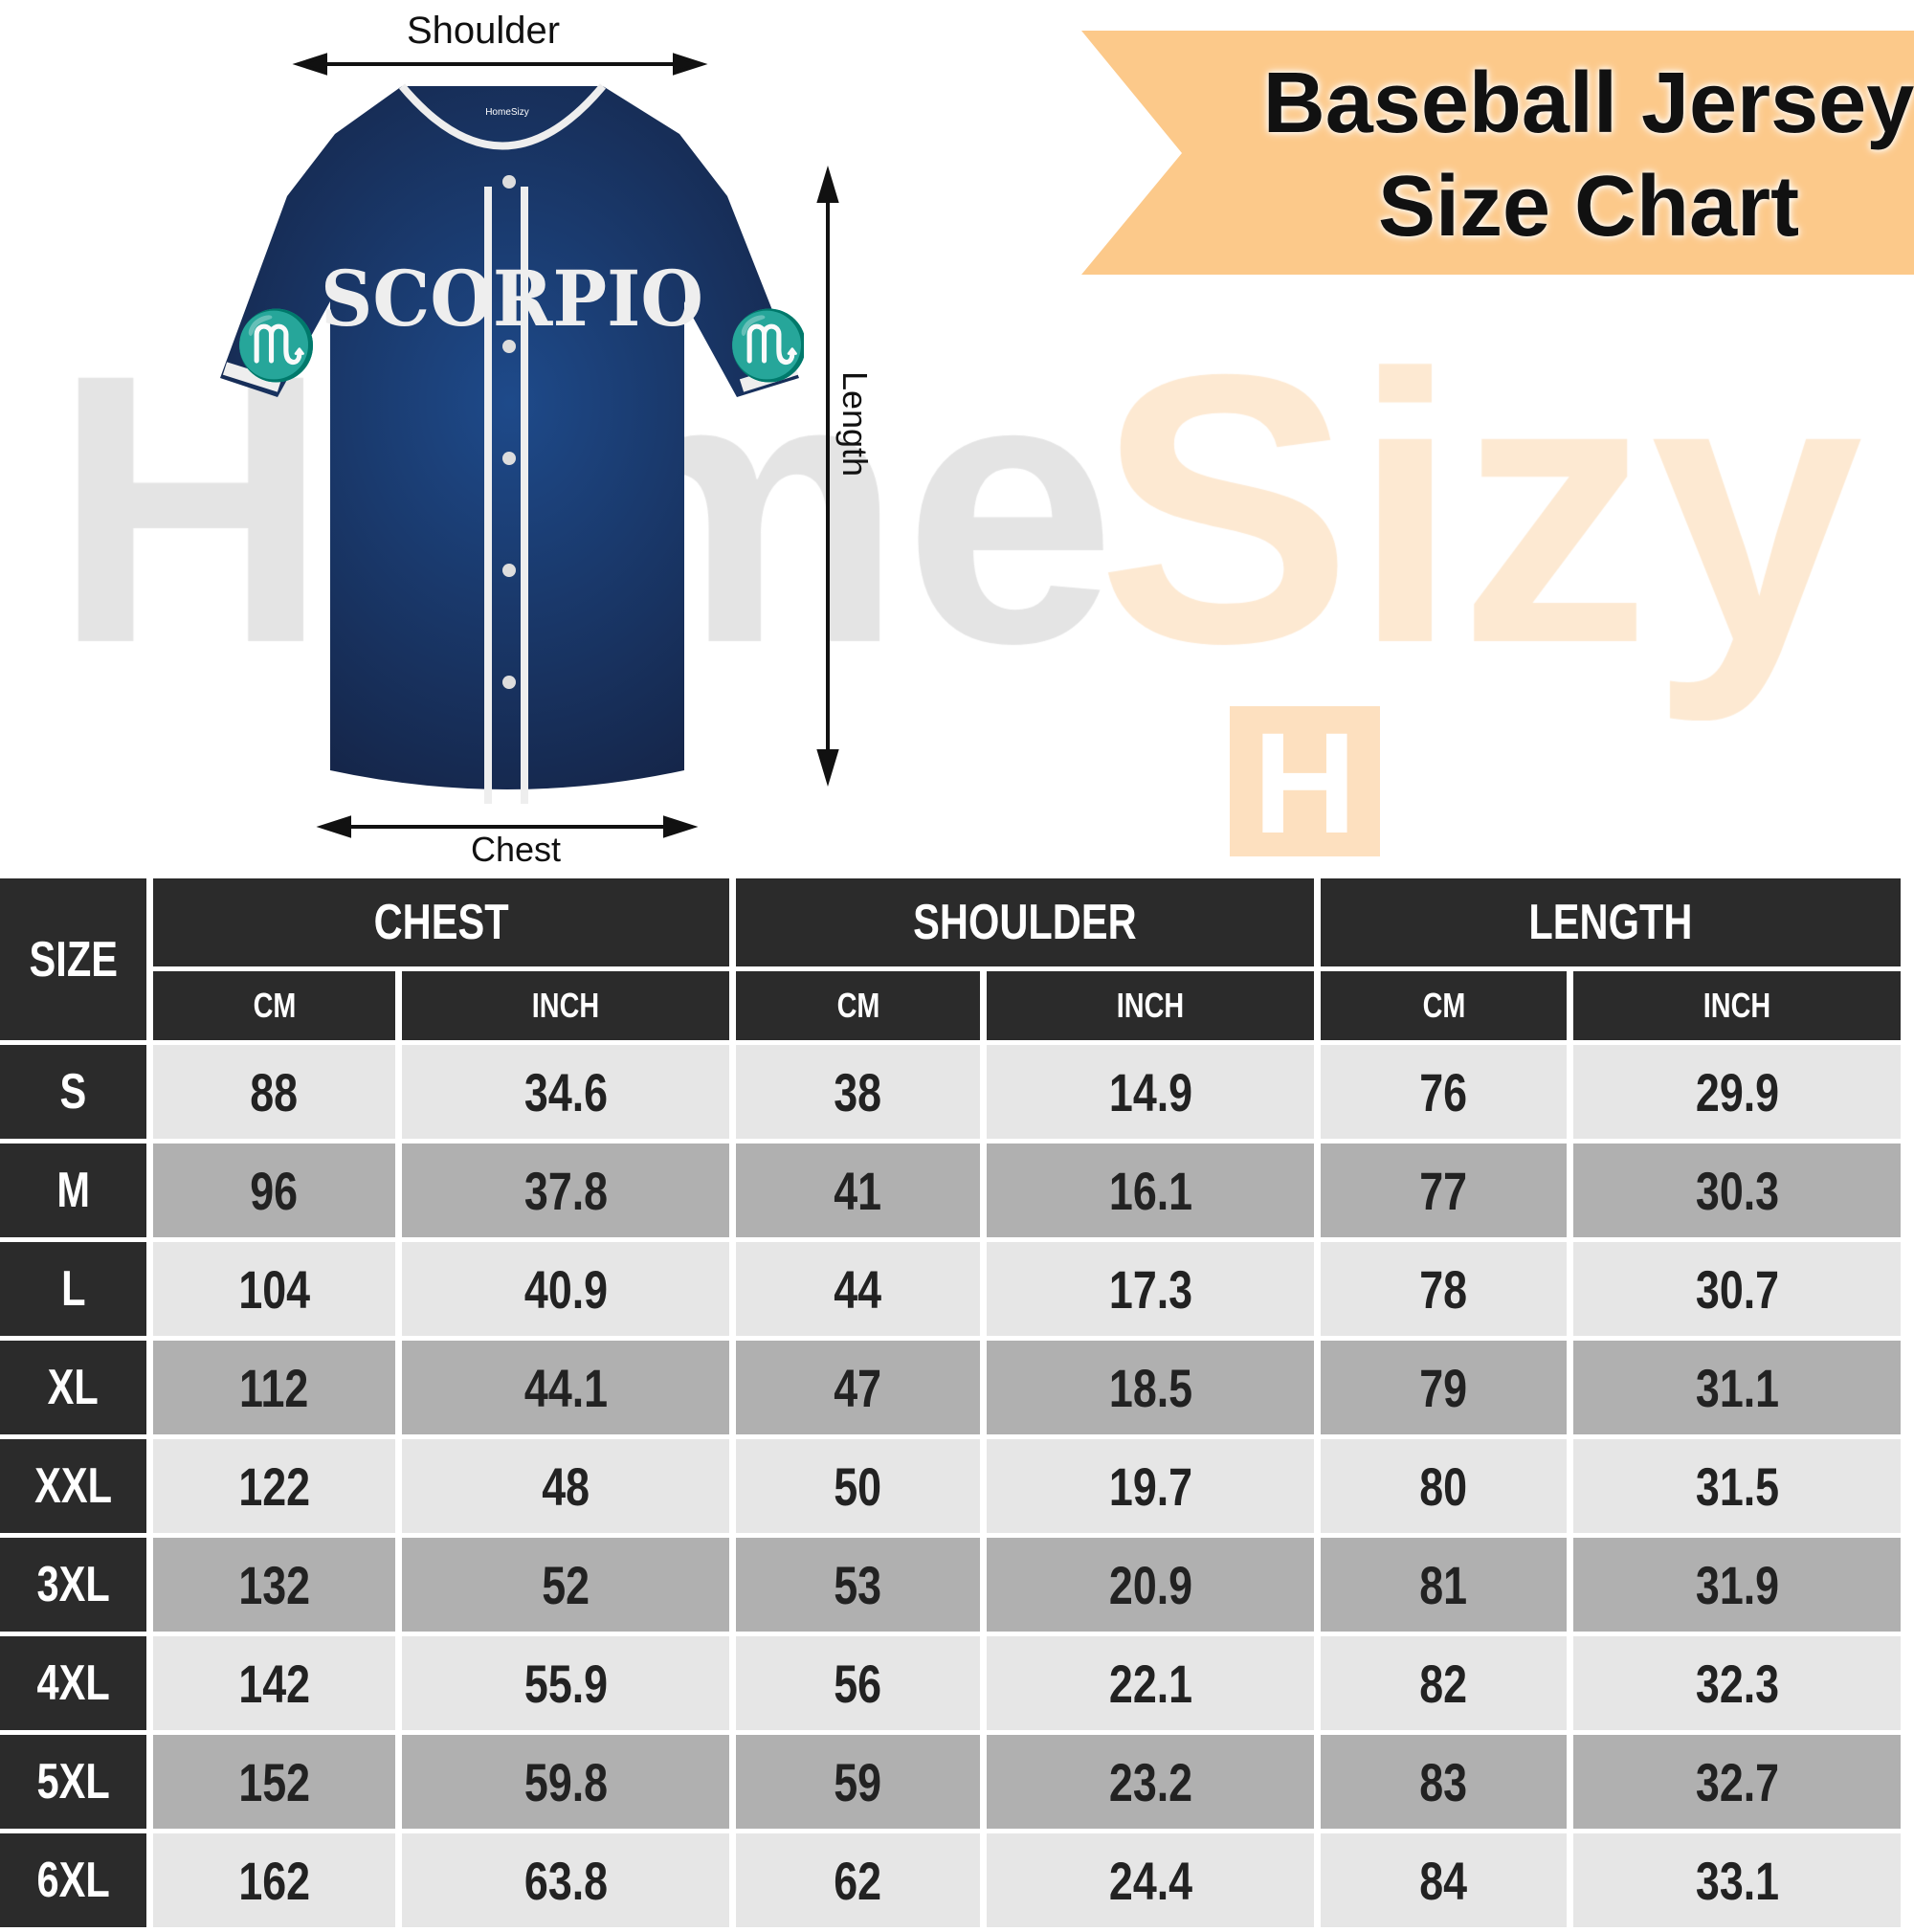 This screenshot has width=1914, height=1932. What do you see at coordinates (1444, 1486) in the screenshot?
I see `value-cell: 80` at bounding box center [1444, 1486].